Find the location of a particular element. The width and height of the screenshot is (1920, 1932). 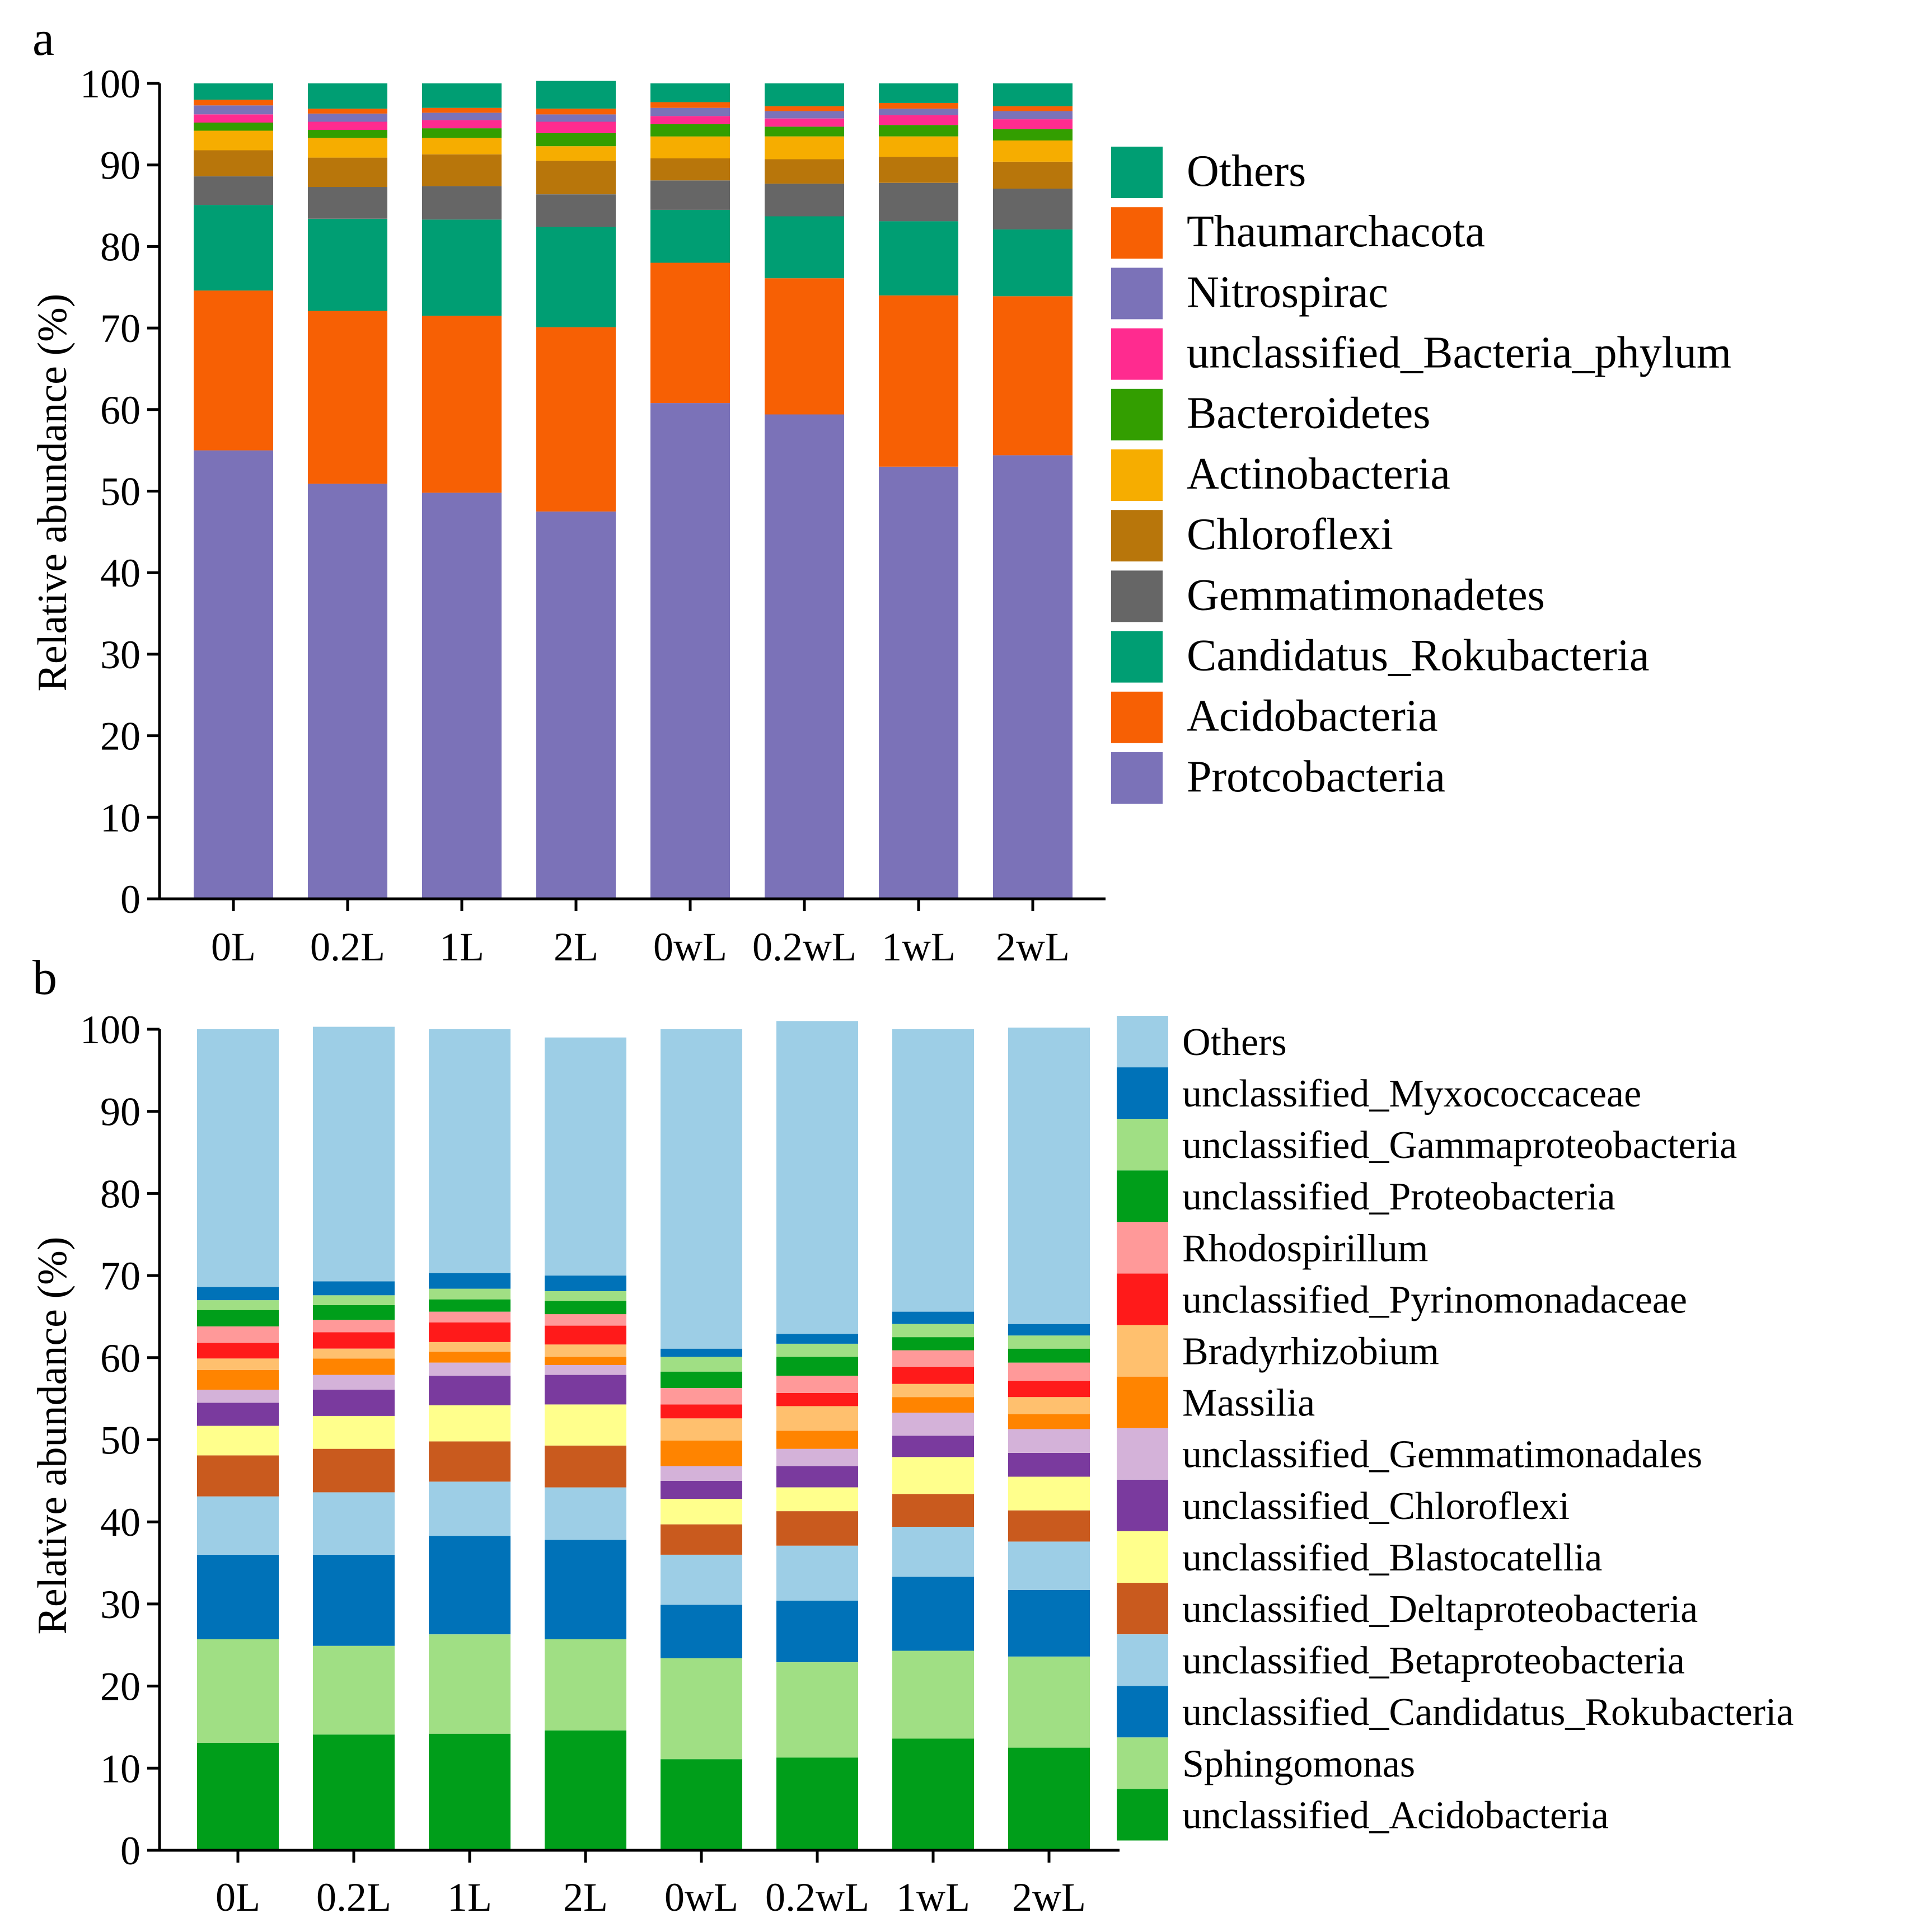

bar-segment-0.2wL-Acidobacteria is located at coordinates (804, 346).